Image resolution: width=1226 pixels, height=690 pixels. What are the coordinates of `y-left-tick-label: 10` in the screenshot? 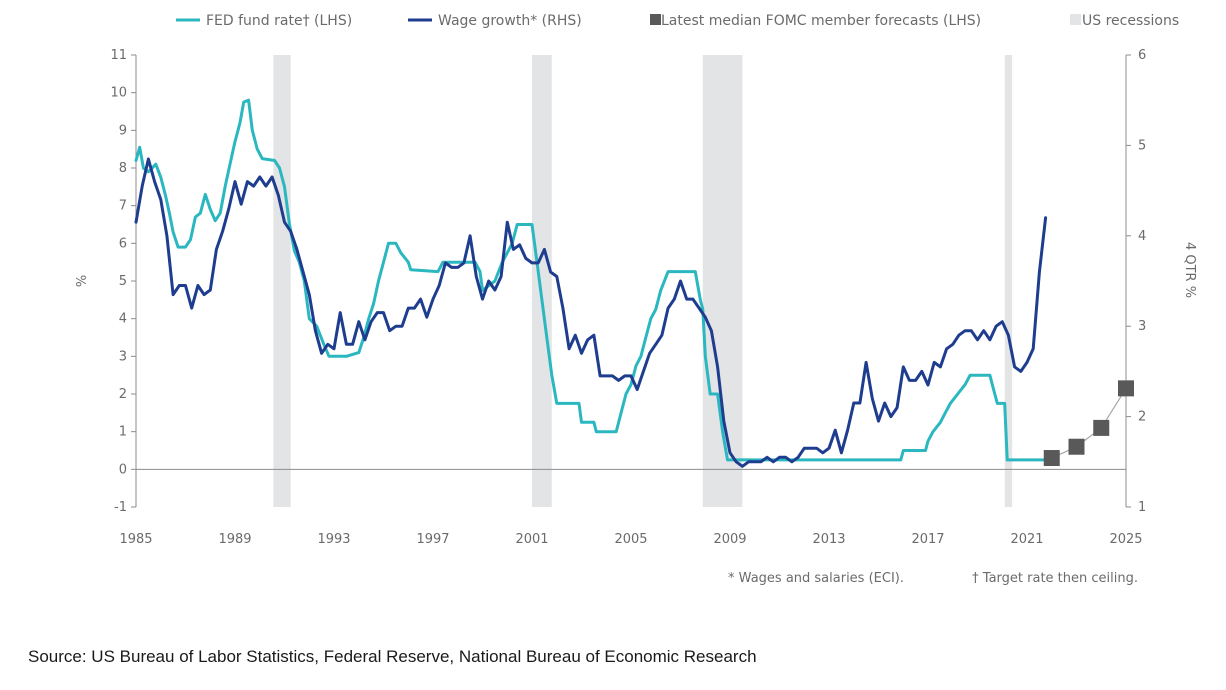 It's located at (118, 93).